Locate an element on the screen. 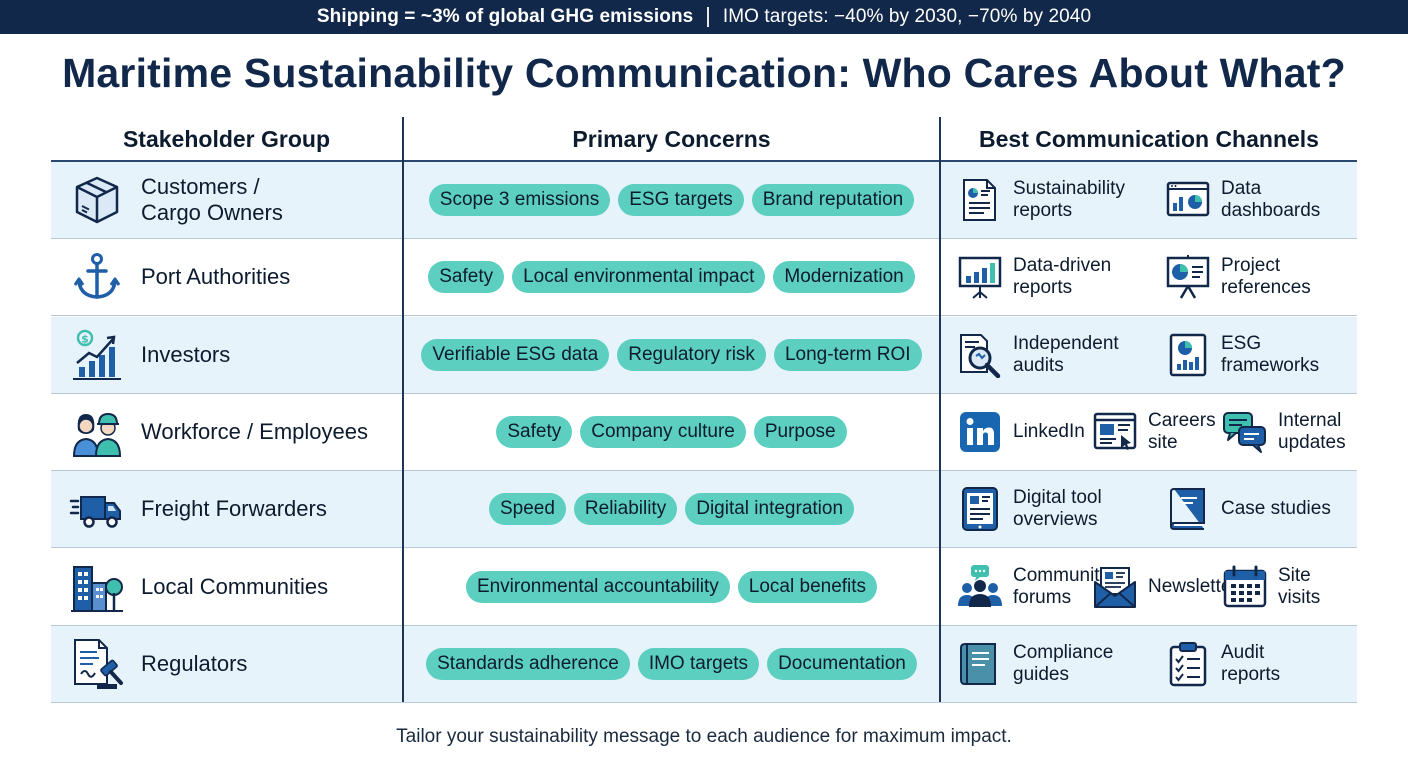 The width and height of the screenshot is (1408, 768). channel-item: Digital tool overviews is located at coordinates (1029, 509).